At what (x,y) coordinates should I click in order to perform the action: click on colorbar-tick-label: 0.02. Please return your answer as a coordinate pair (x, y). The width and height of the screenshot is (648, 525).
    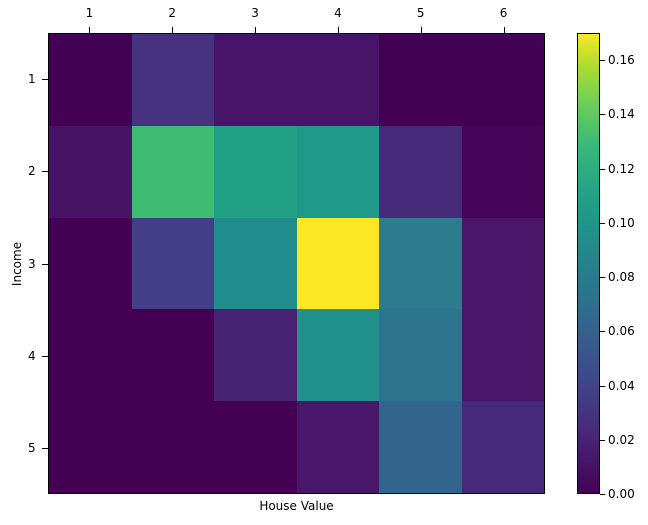
    Looking at the image, I should click on (621, 439).